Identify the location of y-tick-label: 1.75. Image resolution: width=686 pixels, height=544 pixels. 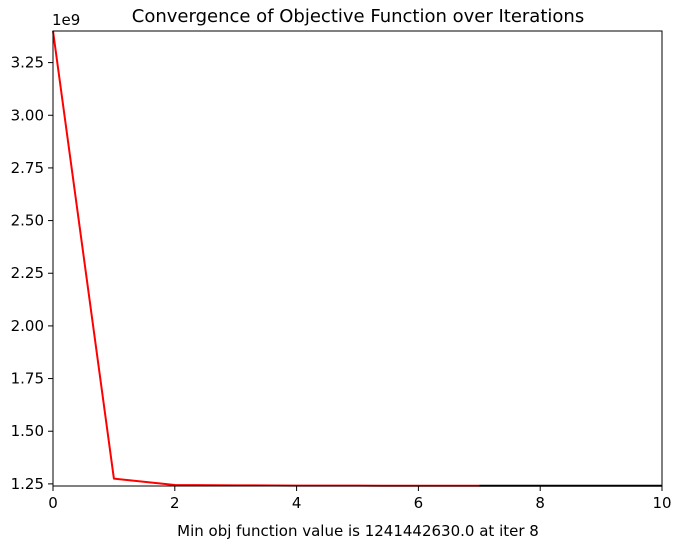
(27, 379).